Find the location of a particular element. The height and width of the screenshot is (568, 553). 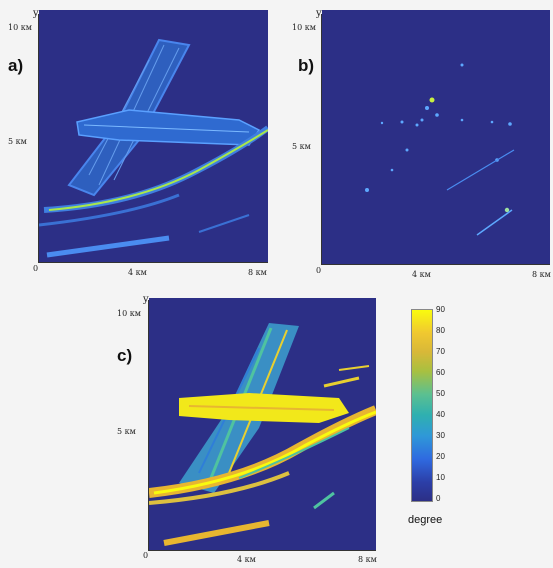

faint-streak-b is located at coordinates (480, 170).